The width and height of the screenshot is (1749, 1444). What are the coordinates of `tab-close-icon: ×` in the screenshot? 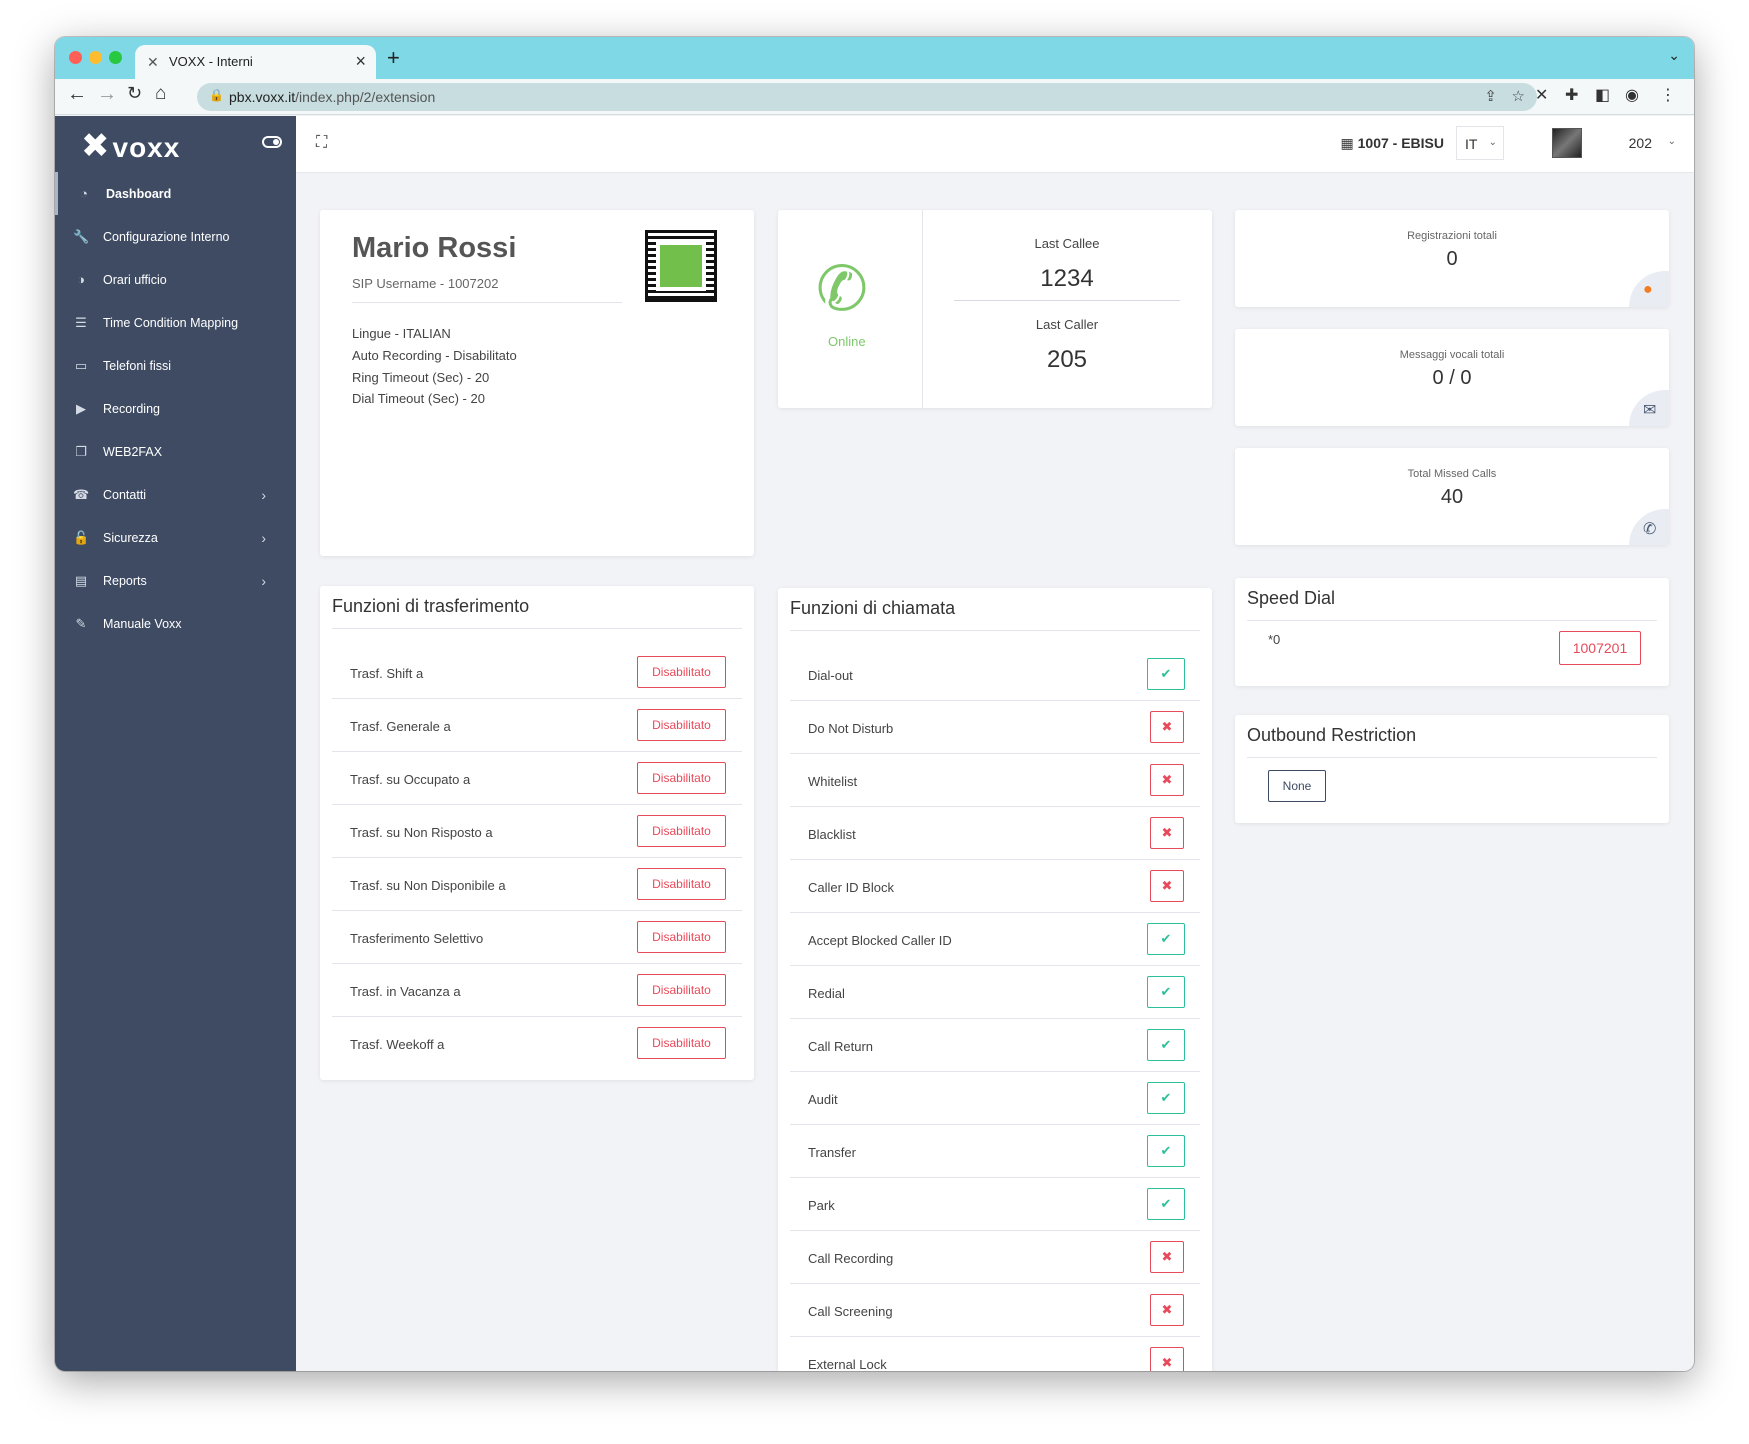 It's located at (360, 61).